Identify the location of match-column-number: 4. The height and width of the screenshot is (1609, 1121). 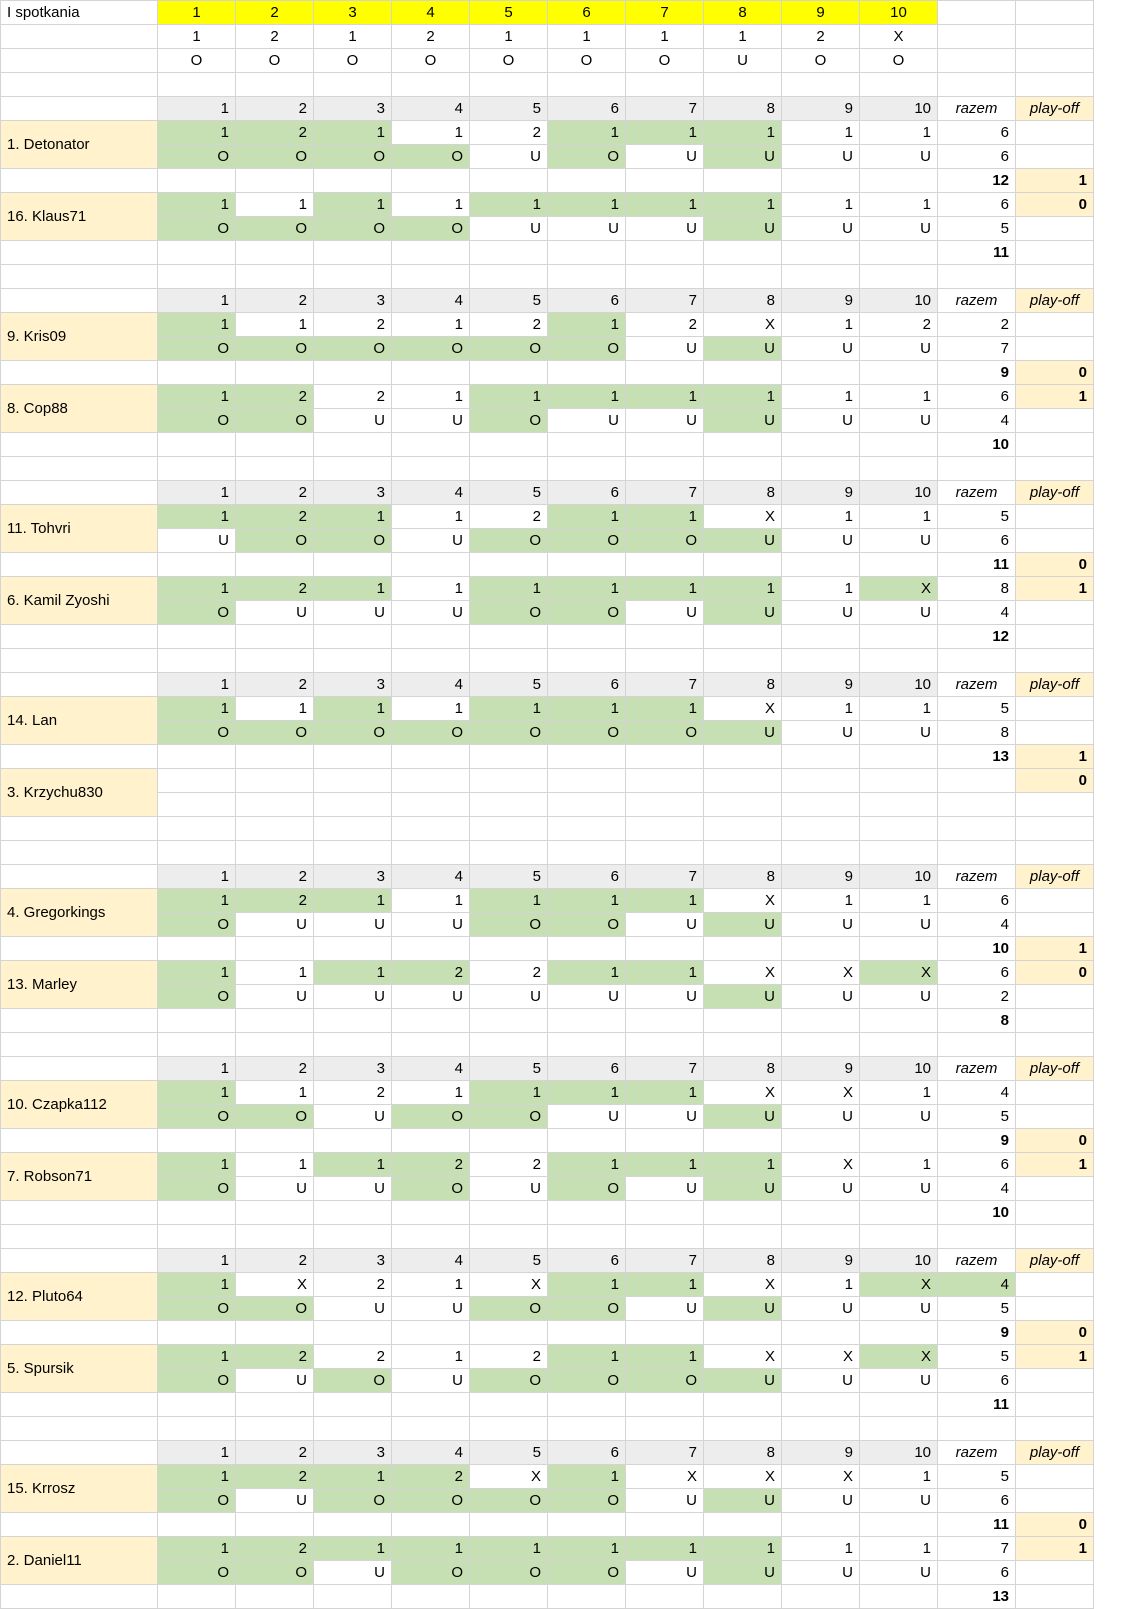
(430, 1452).